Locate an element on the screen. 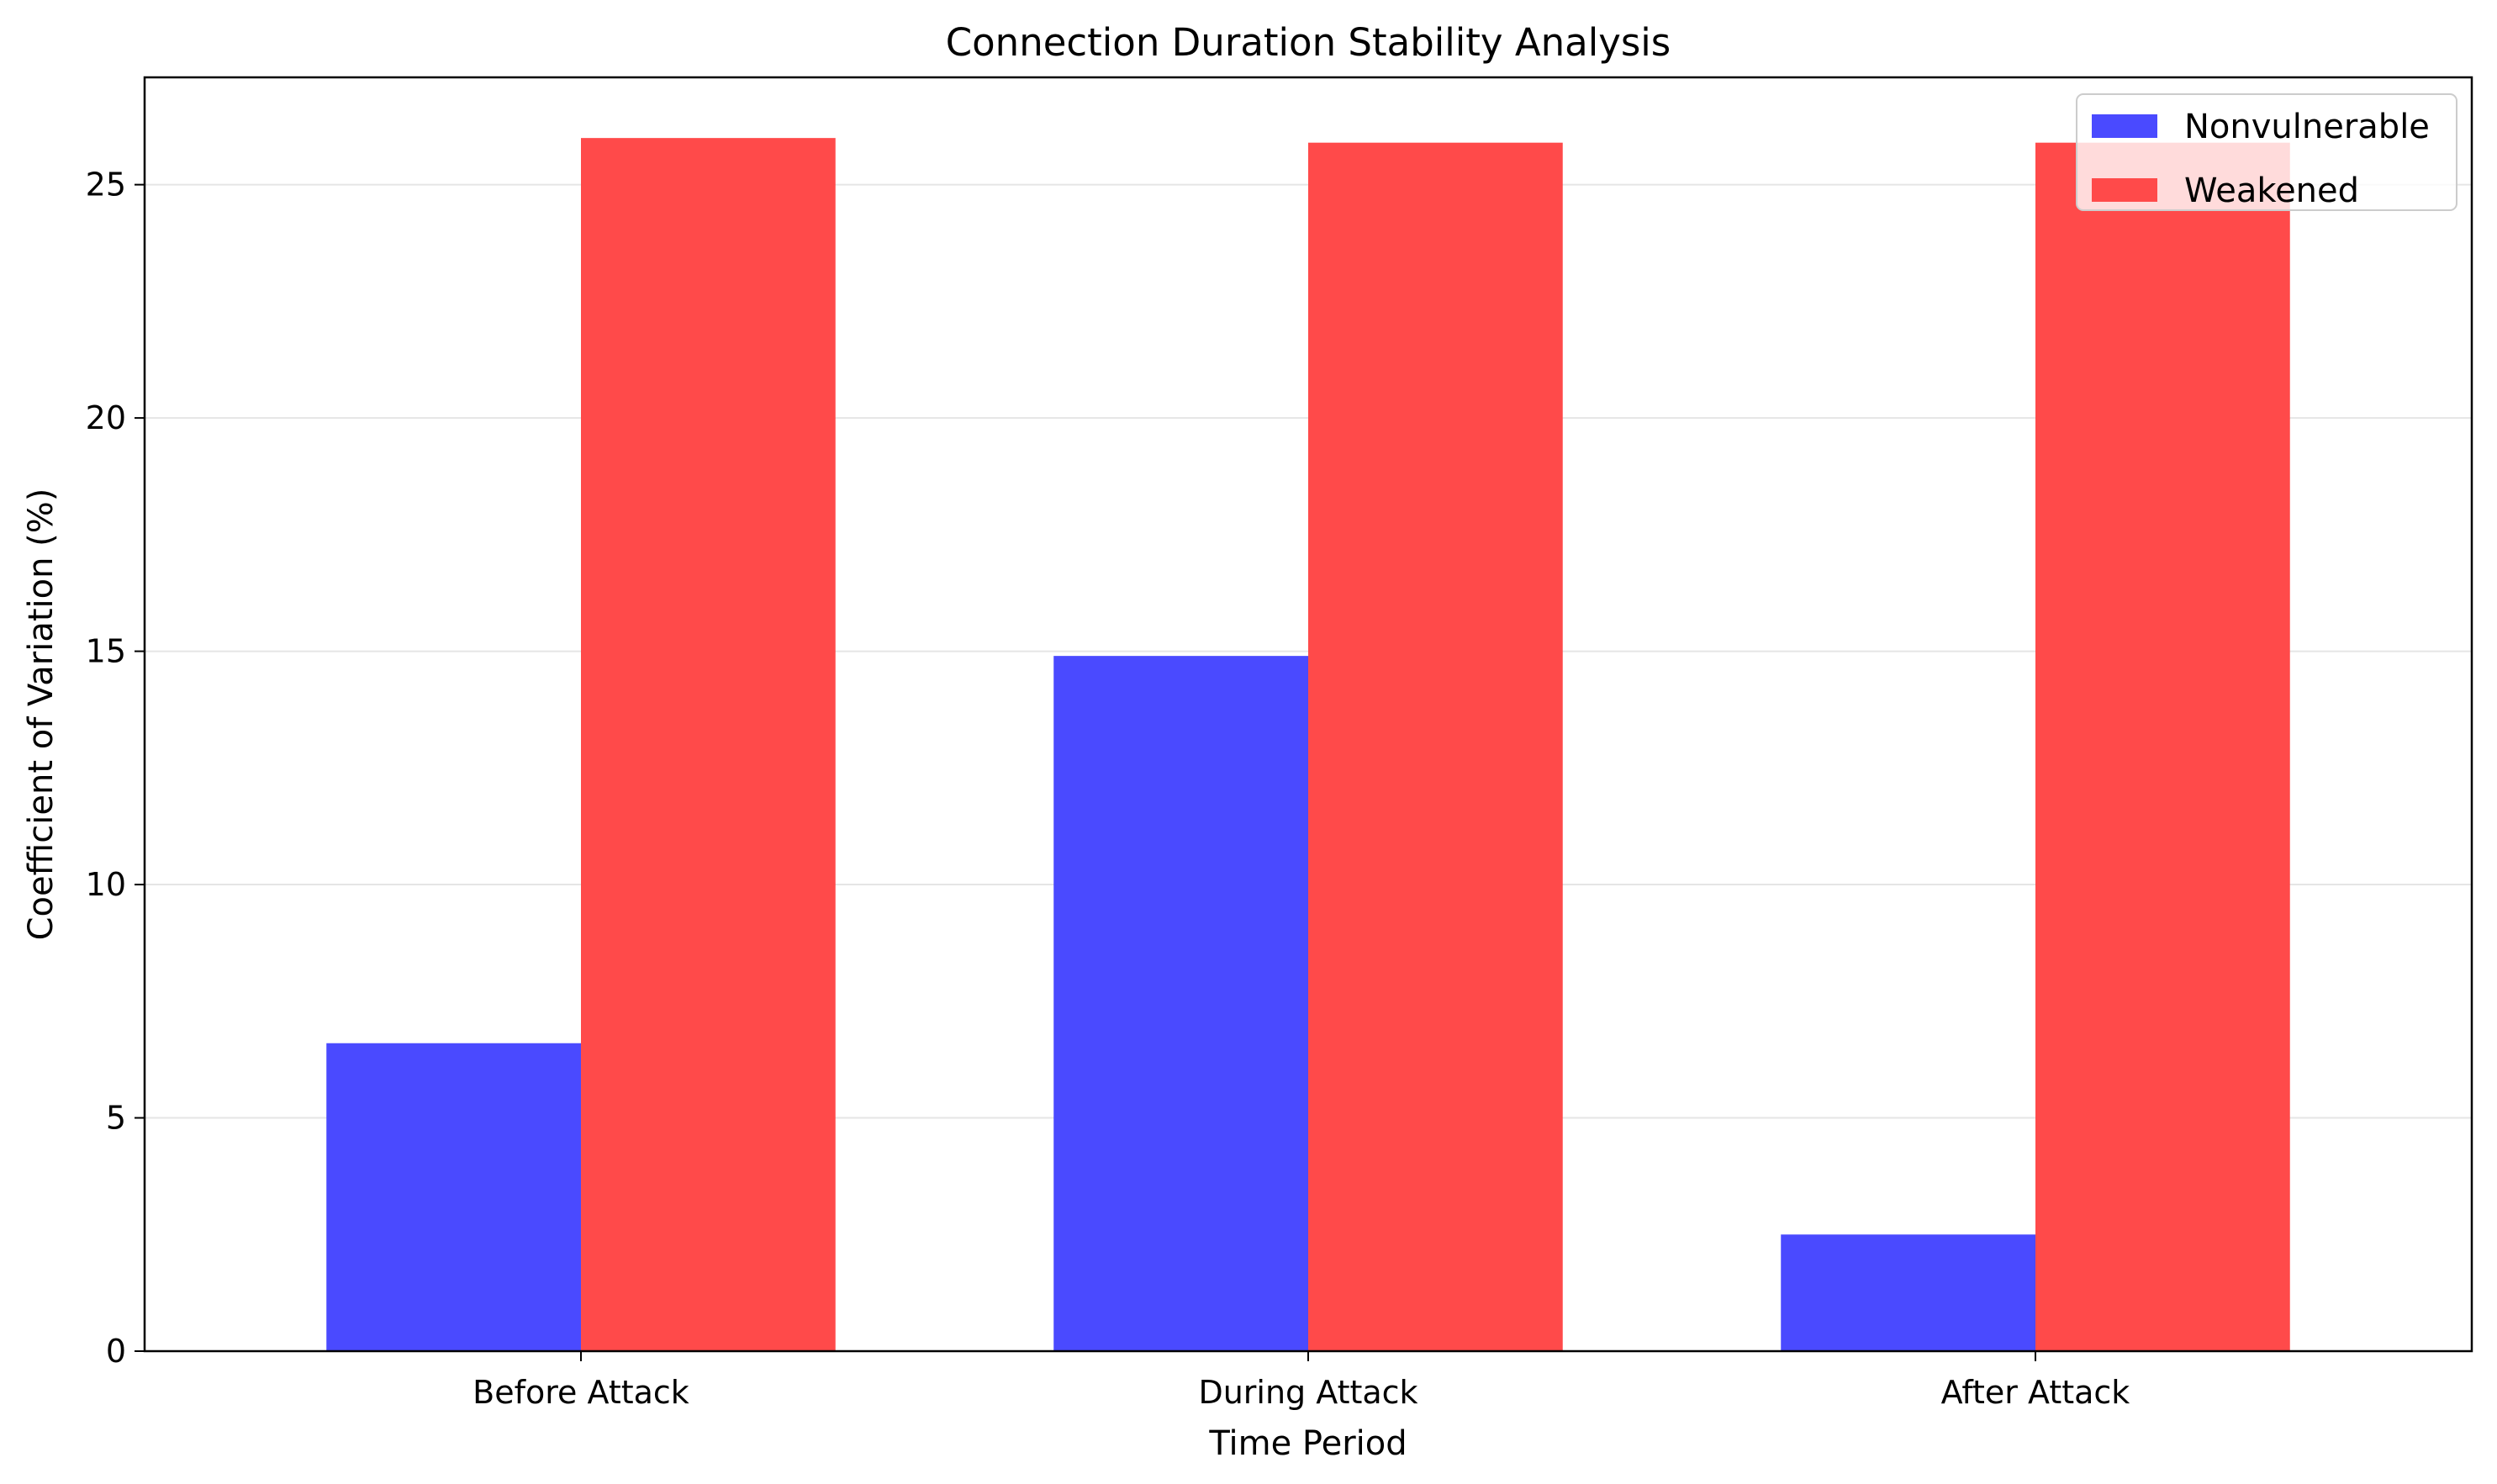 The width and height of the screenshot is (2497, 1484). bar-weakened-after-attack is located at coordinates (2162, 747).